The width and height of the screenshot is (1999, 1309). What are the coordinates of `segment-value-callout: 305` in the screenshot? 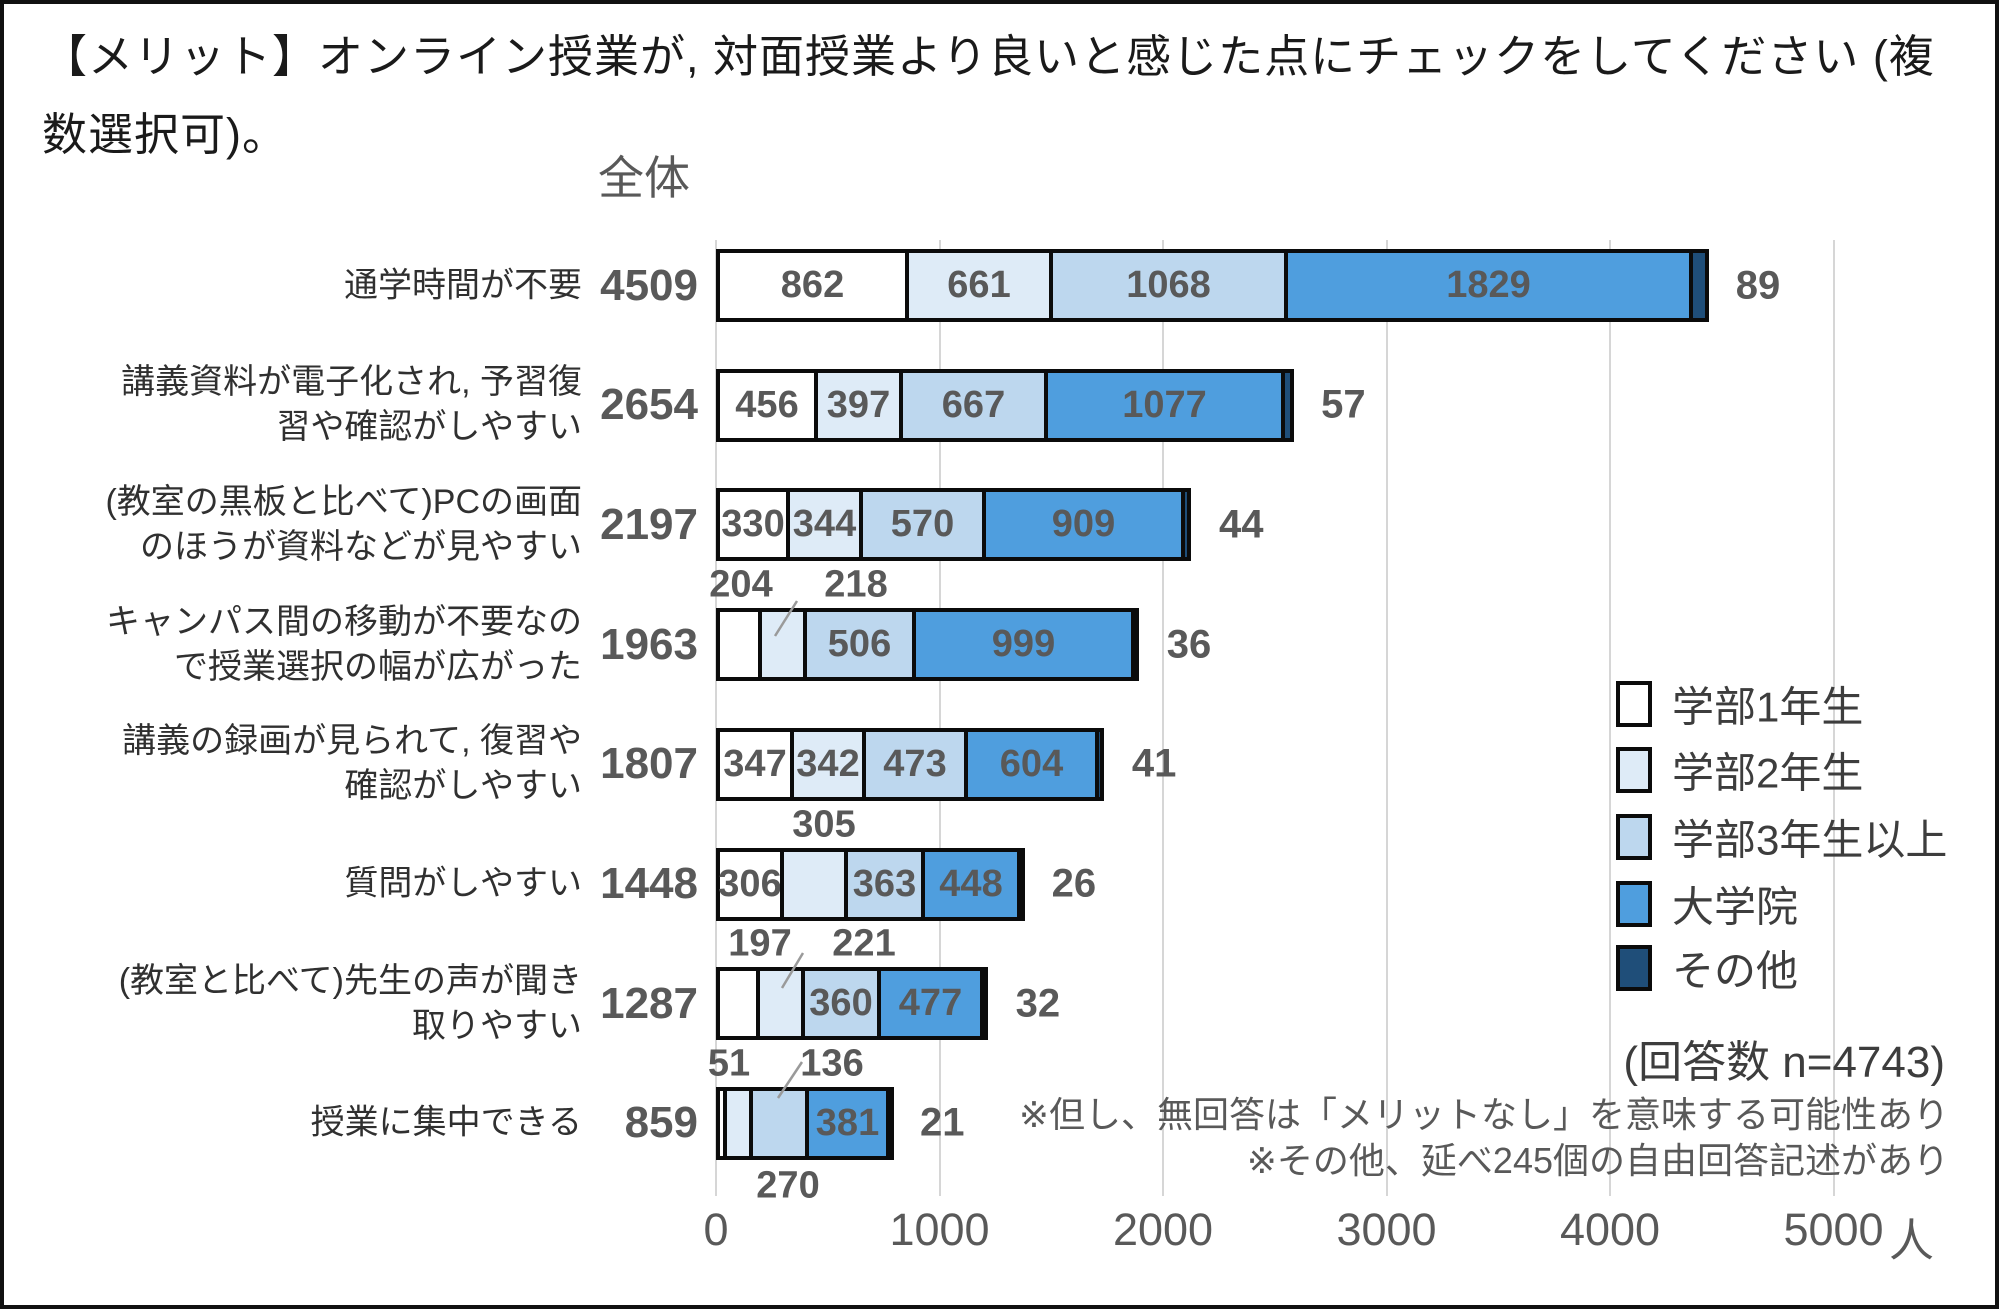 It's located at (824, 824).